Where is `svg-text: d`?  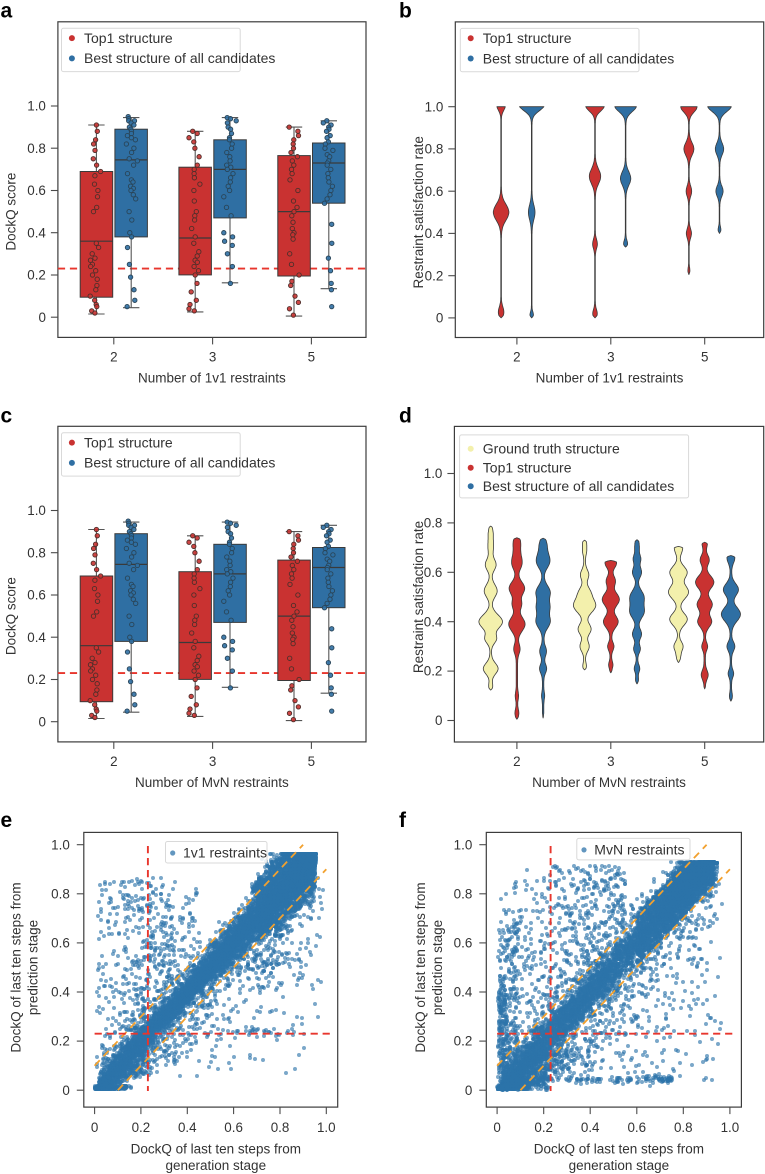 svg-text: d is located at coordinates (405, 416).